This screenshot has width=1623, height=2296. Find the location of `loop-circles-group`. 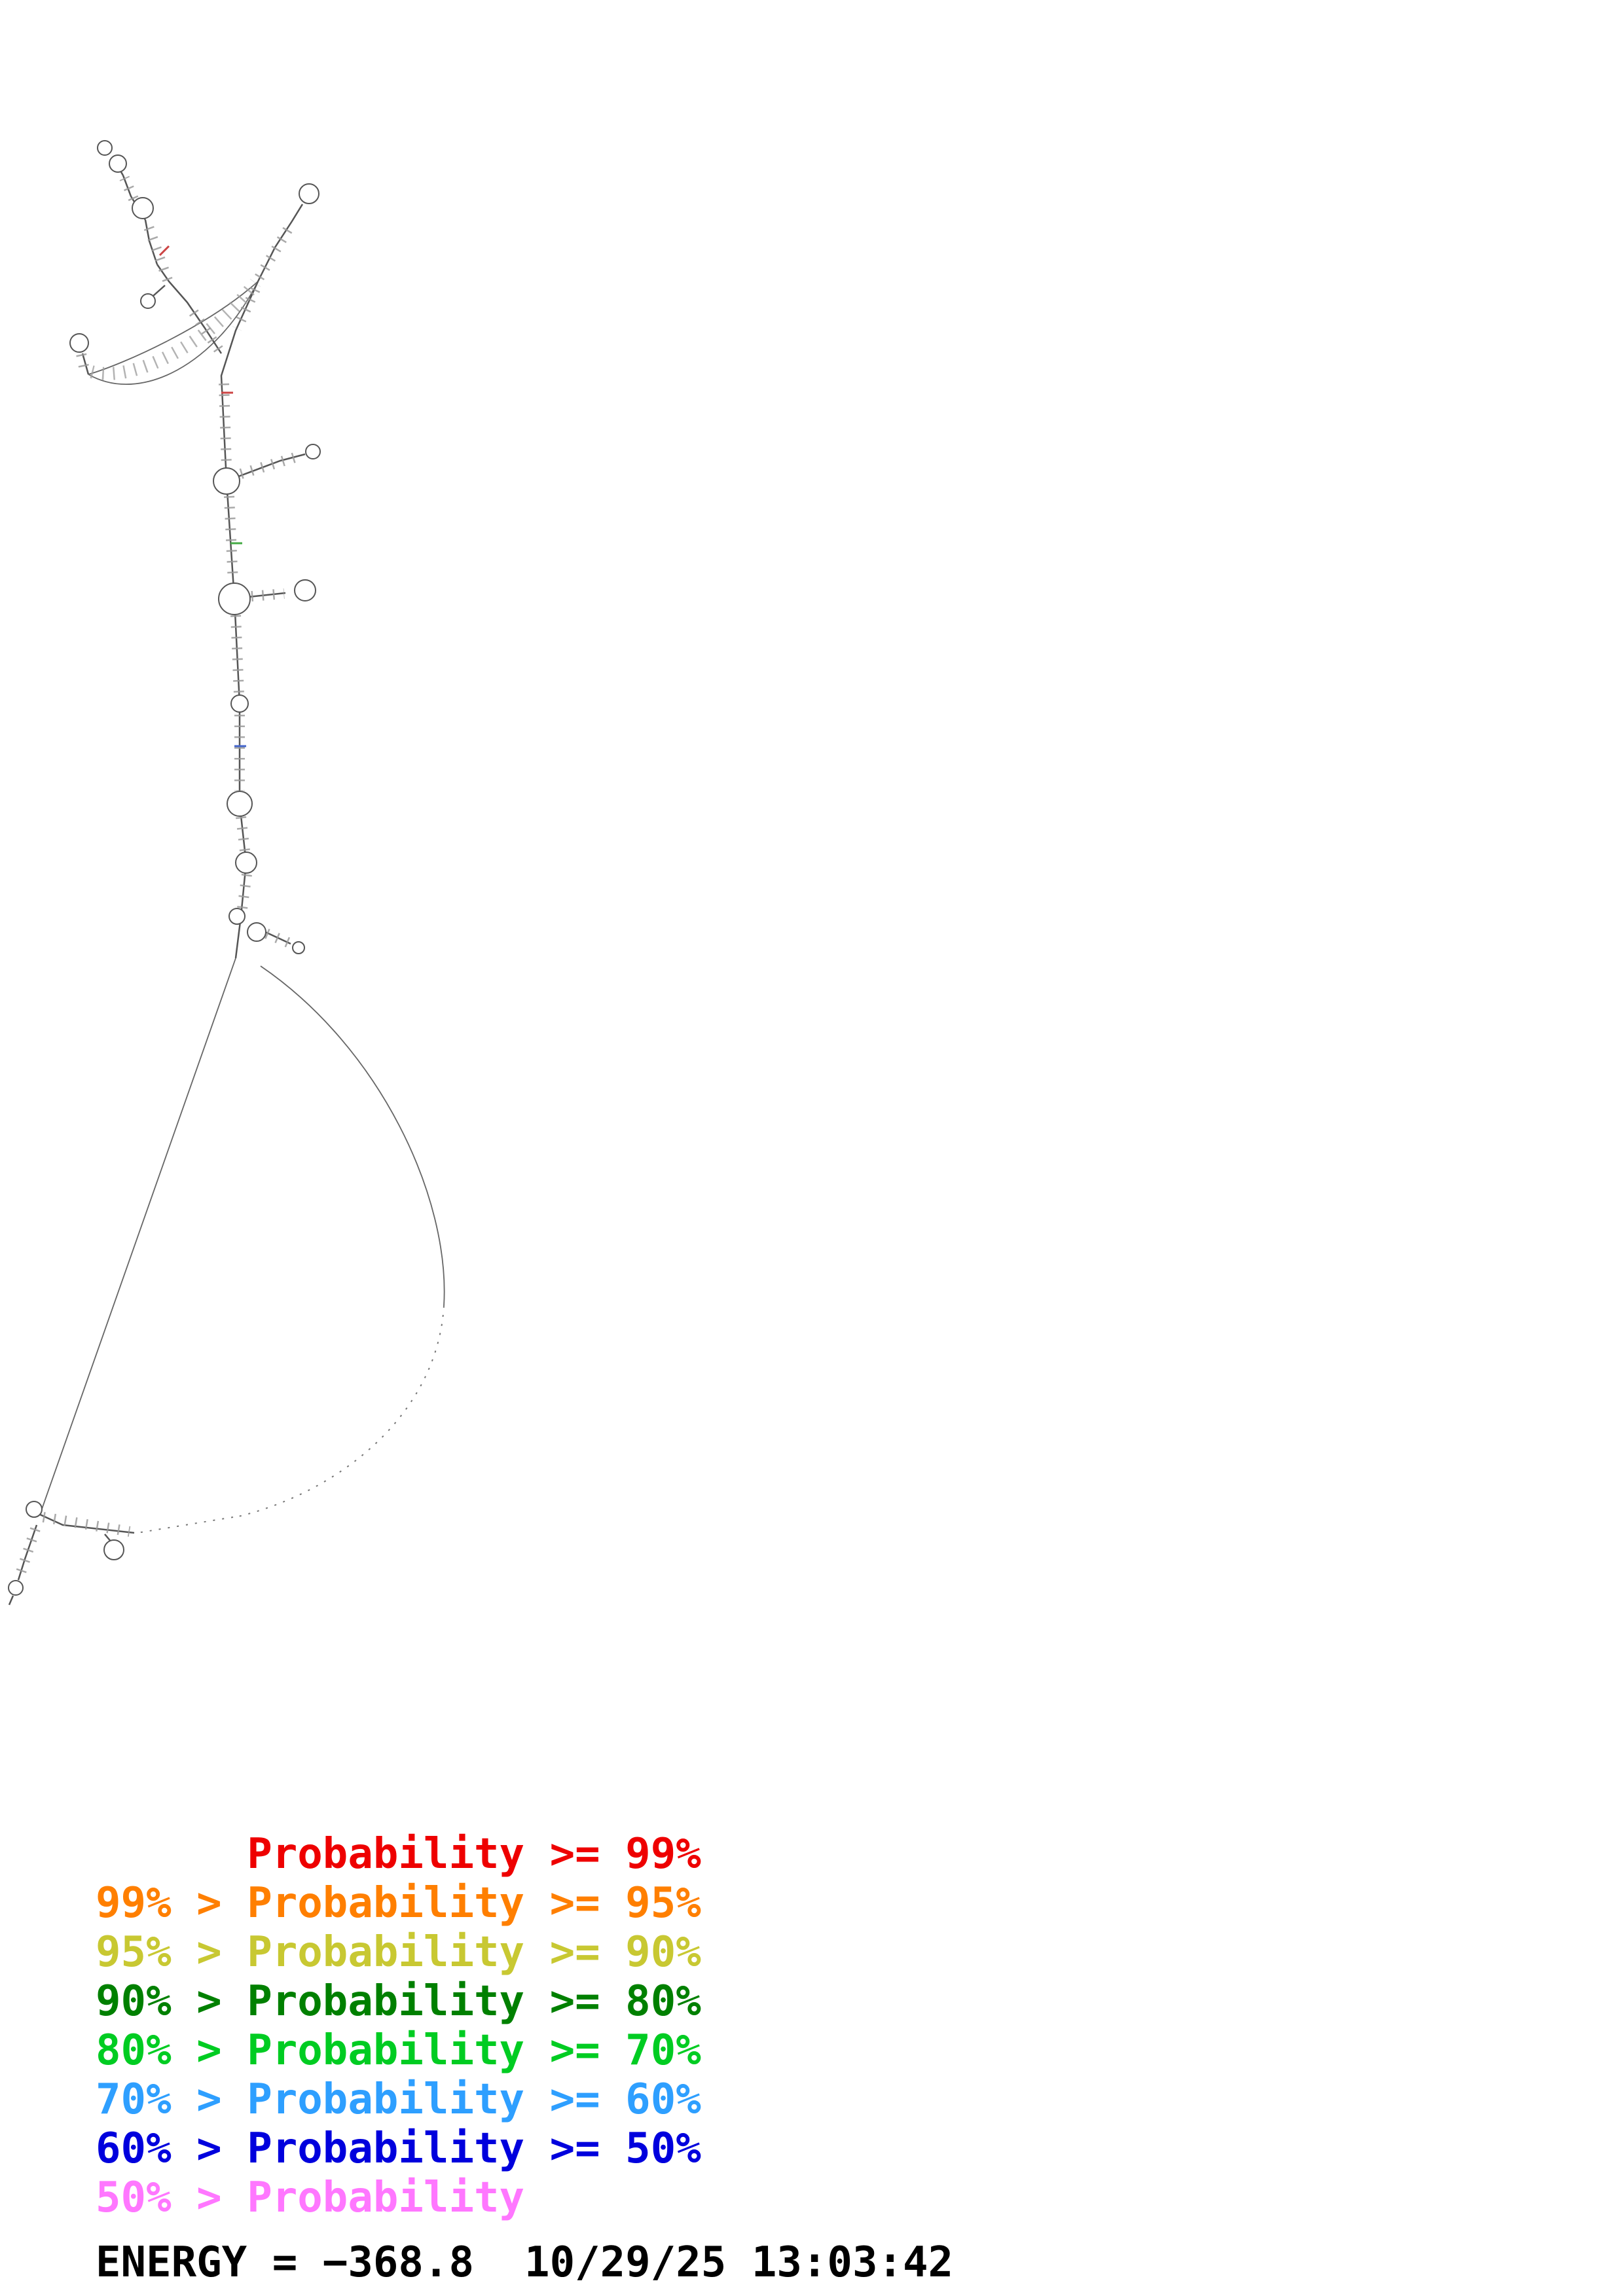

loop-circles-group is located at coordinates (164, 868).